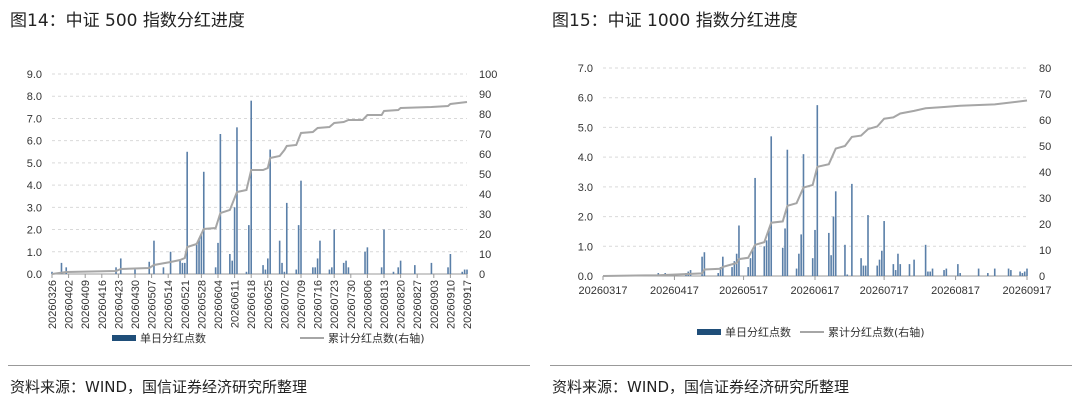 The image size is (1080, 404). Describe the element at coordinates (884, 291) in the screenshot. I see `x-tick-label: 20260717` at that location.